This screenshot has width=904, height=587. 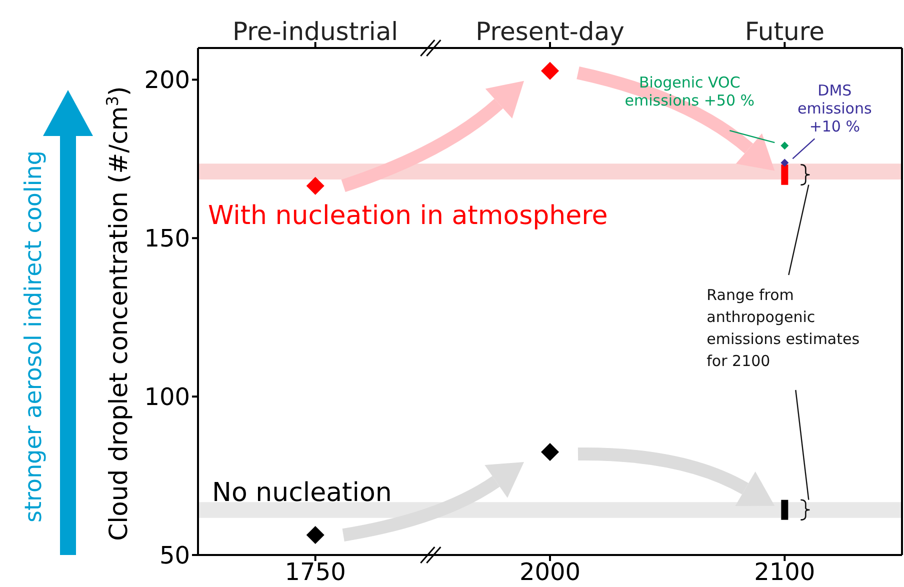 What do you see at coordinates (408, 215) in the screenshot?
I see `text: With nucleation in atmosphere` at bounding box center [408, 215].